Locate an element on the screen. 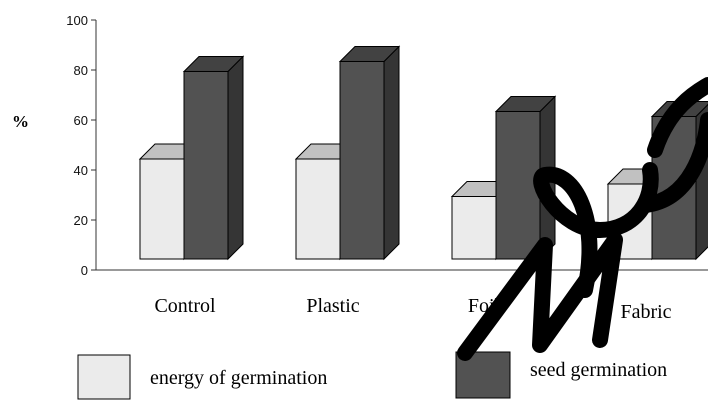 This screenshot has height=406, width=708. category-label: Control is located at coordinates (185, 306).